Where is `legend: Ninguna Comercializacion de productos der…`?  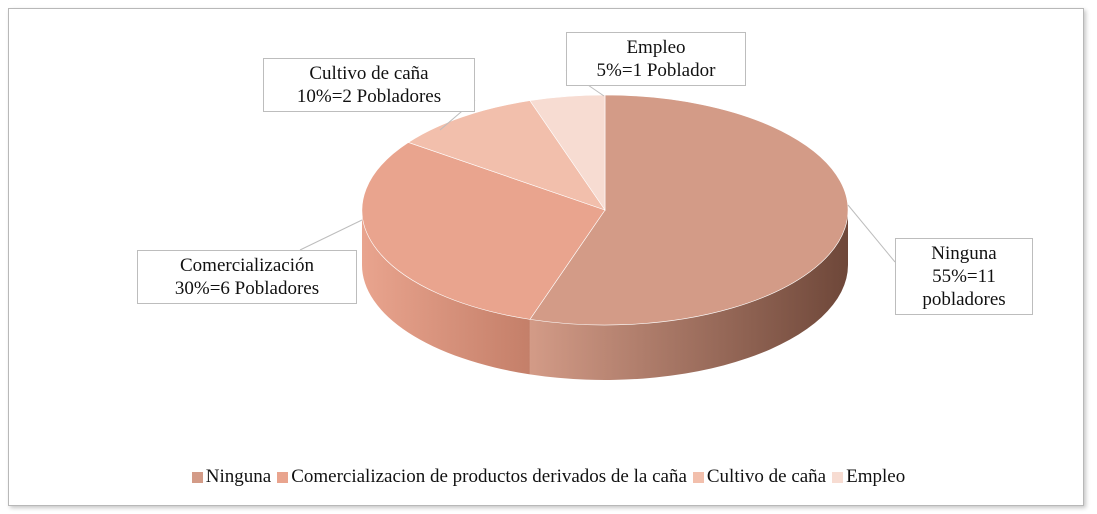 legend: Ninguna Comercializacion de productos der… is located at coordinates (548, 477).